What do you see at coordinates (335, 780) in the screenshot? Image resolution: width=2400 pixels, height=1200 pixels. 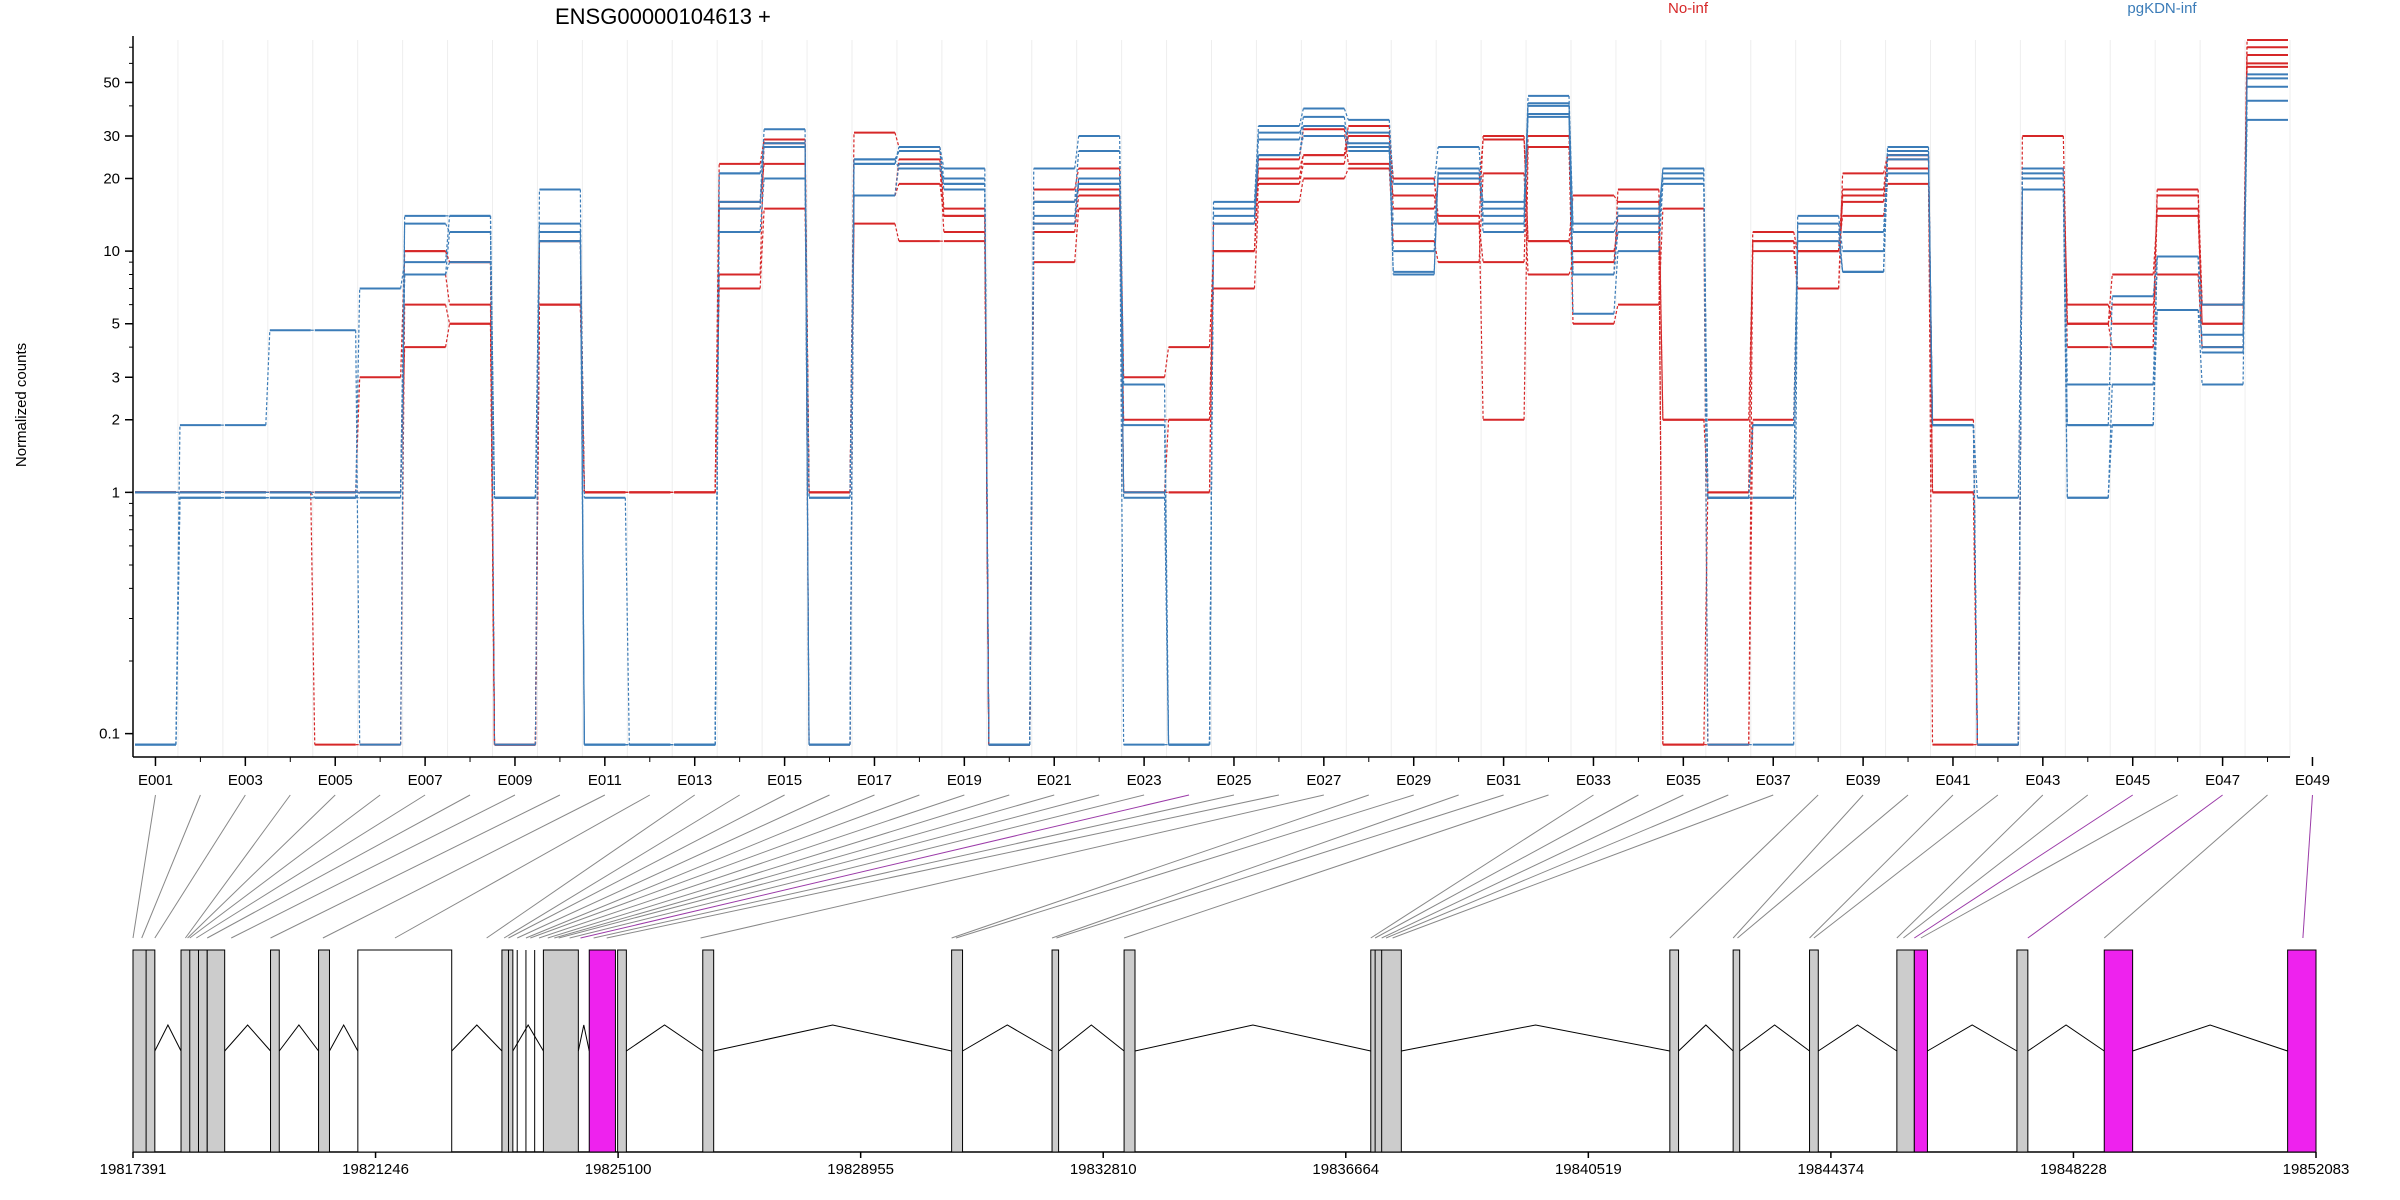 I see `exon-label: E005` at bounding box center [335, 780].